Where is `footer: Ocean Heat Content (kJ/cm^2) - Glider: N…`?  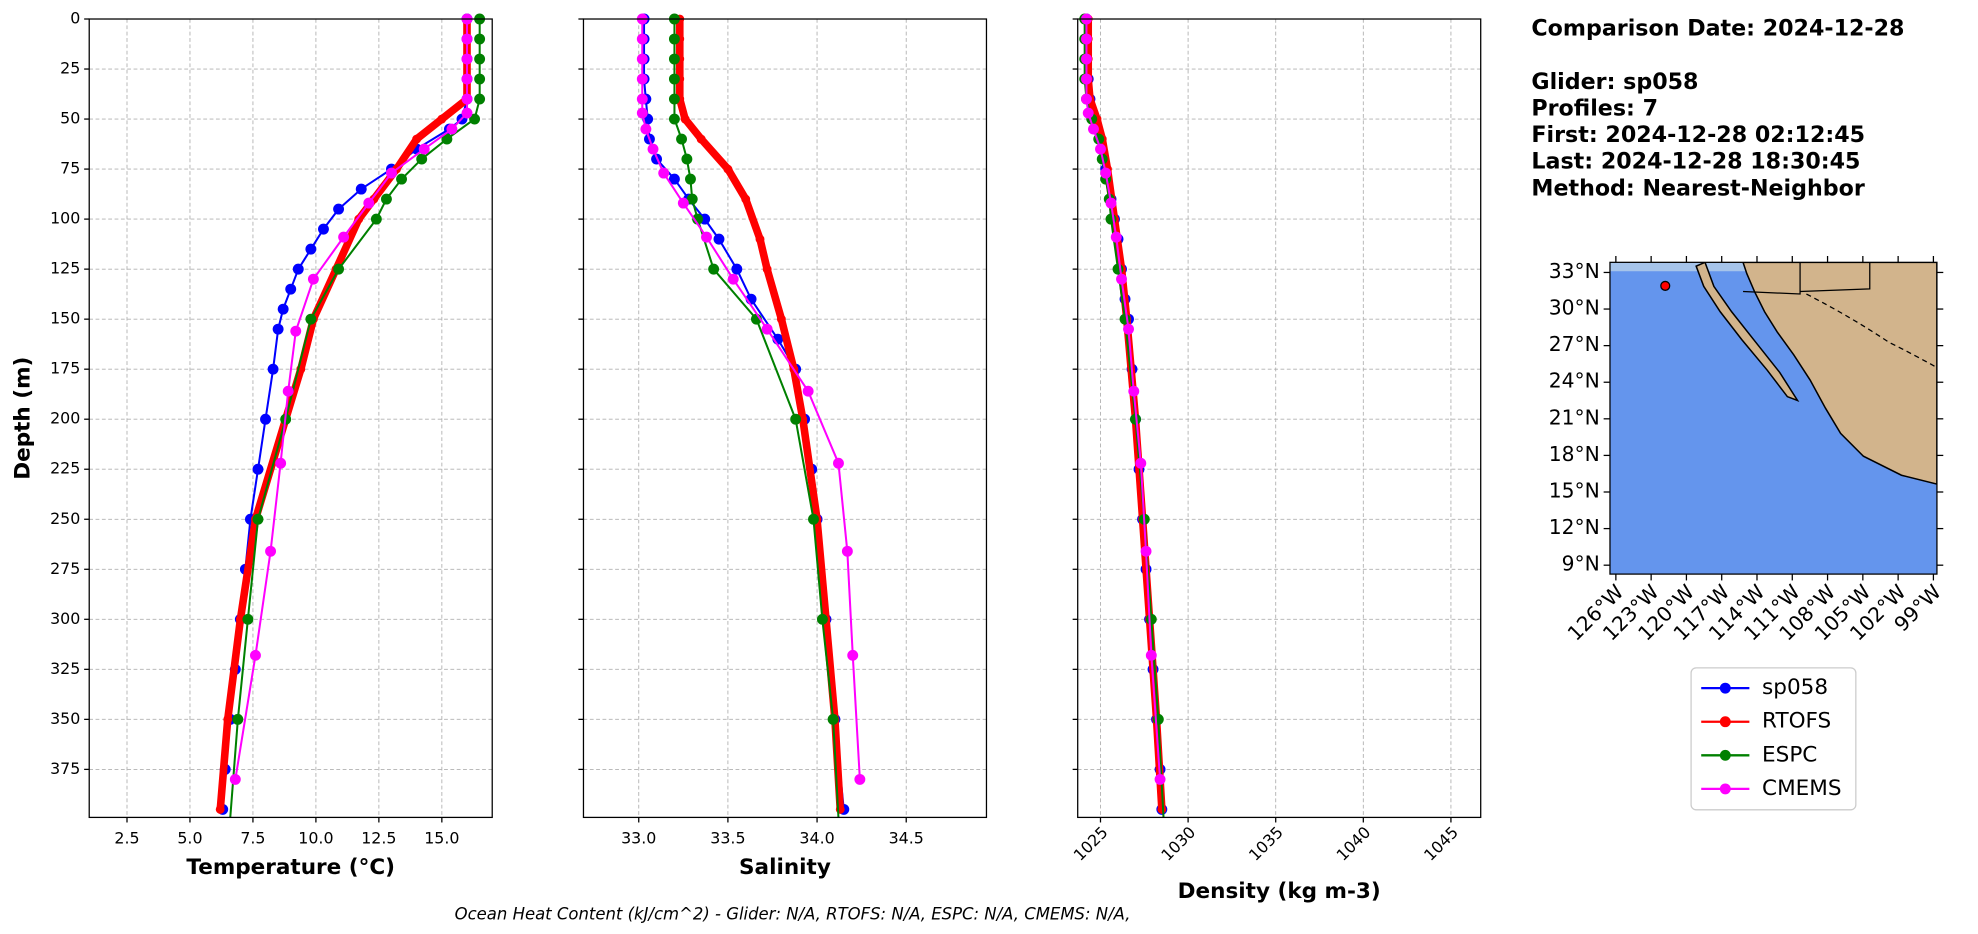 footer: Ocean Heat Content (kJ/cm^2) - Glider: N… is located at coordinates (793, 913).